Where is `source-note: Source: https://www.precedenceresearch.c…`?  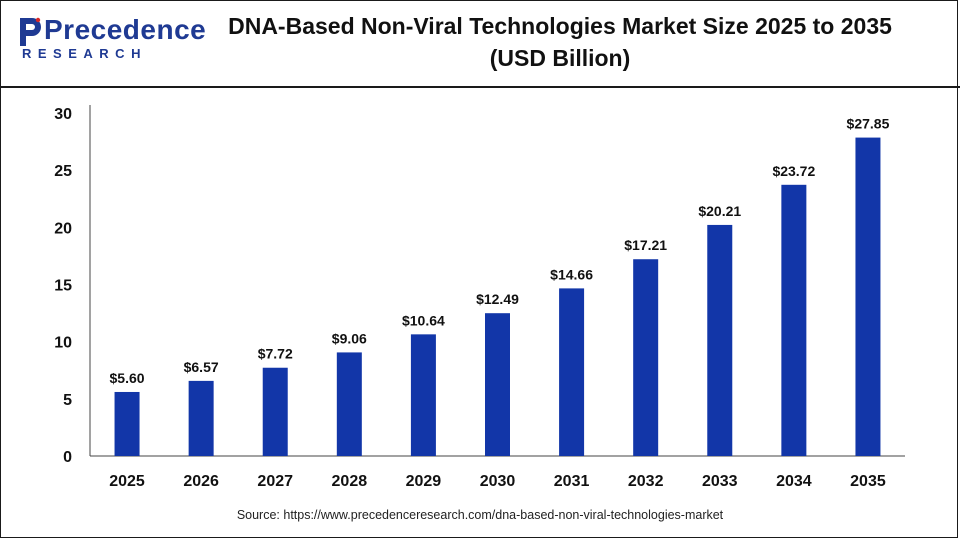 source-note: Source: https://www.precedenceresearch.c… is located at coordinates (480, 515).